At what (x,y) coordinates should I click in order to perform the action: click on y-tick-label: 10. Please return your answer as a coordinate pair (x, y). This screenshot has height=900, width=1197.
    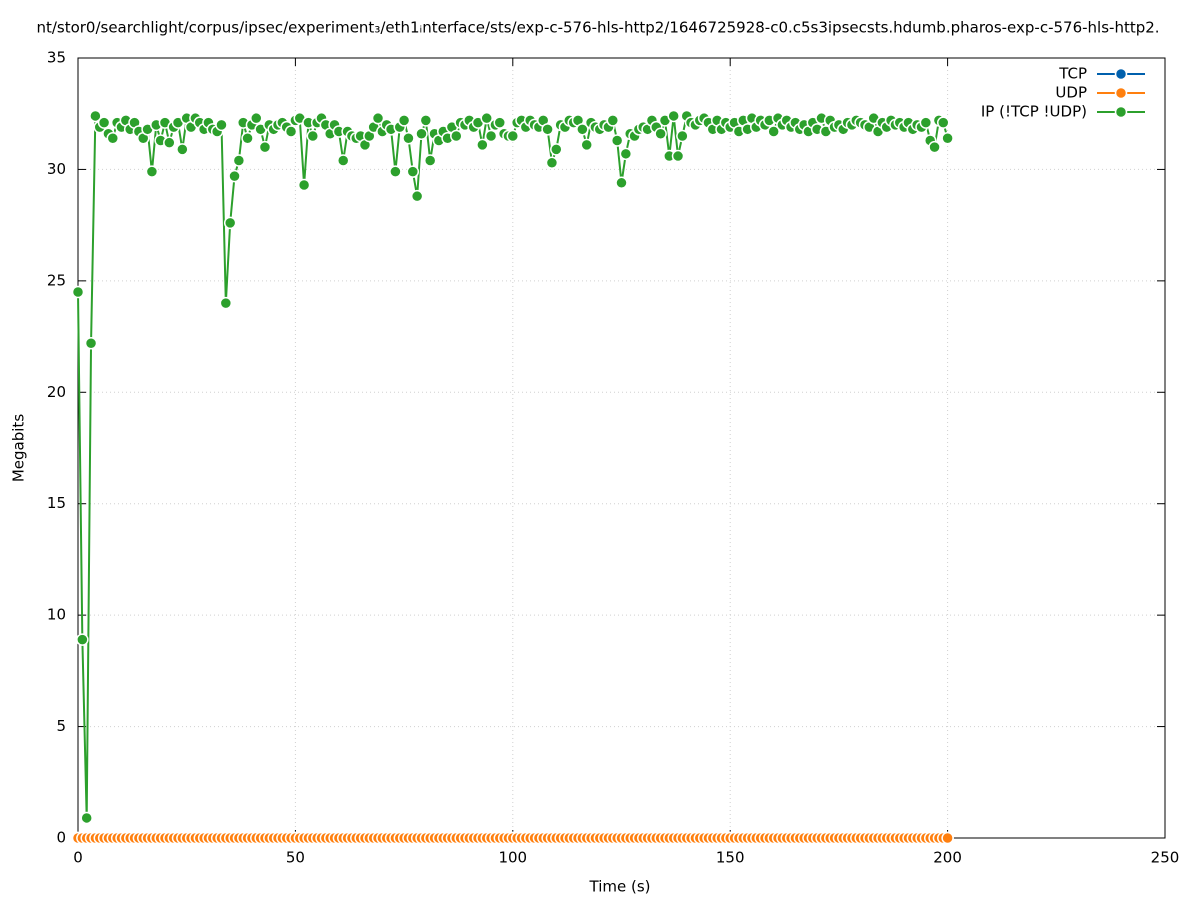
    Looking at the image, I should click on (56, 615).